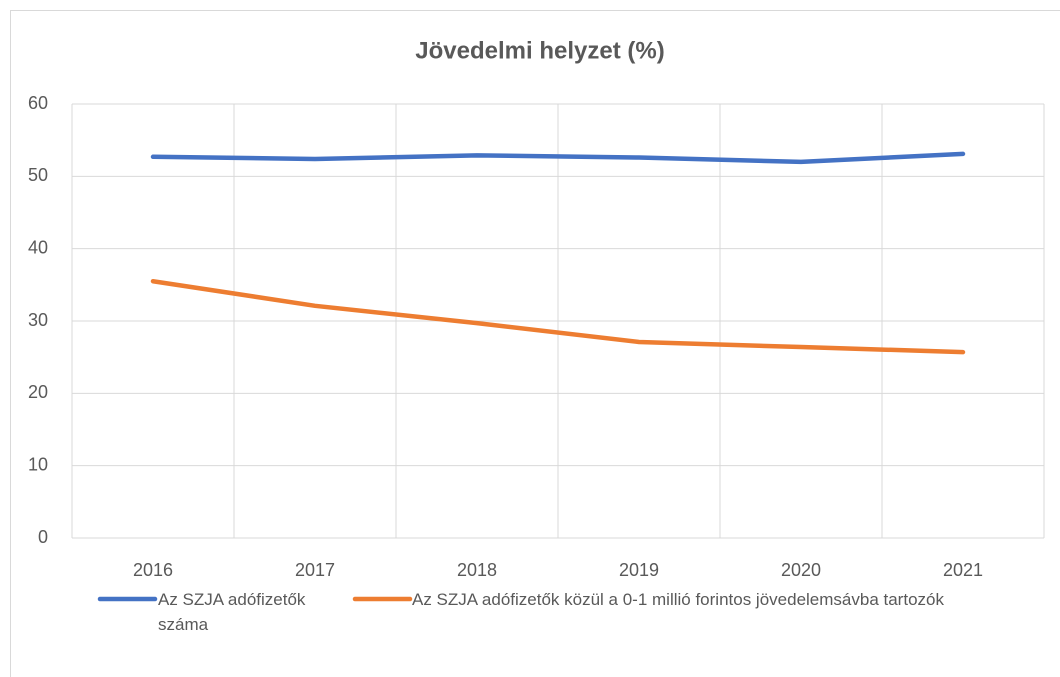  I want to click on y-tick-label: 50, so click(38, 175).